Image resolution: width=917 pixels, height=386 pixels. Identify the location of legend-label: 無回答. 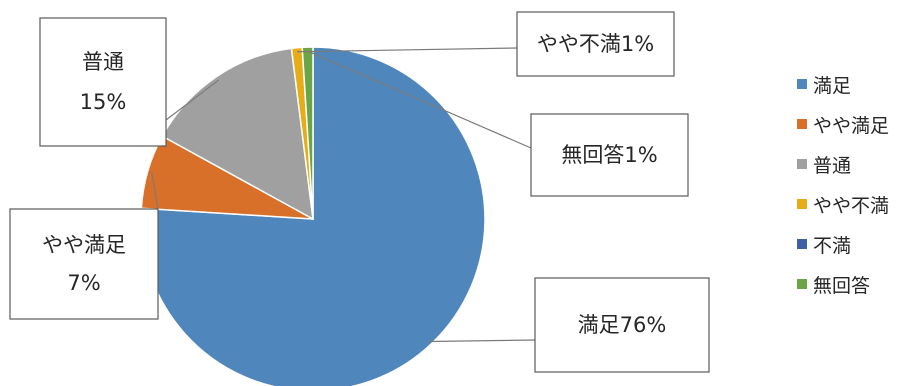
(842, 285).